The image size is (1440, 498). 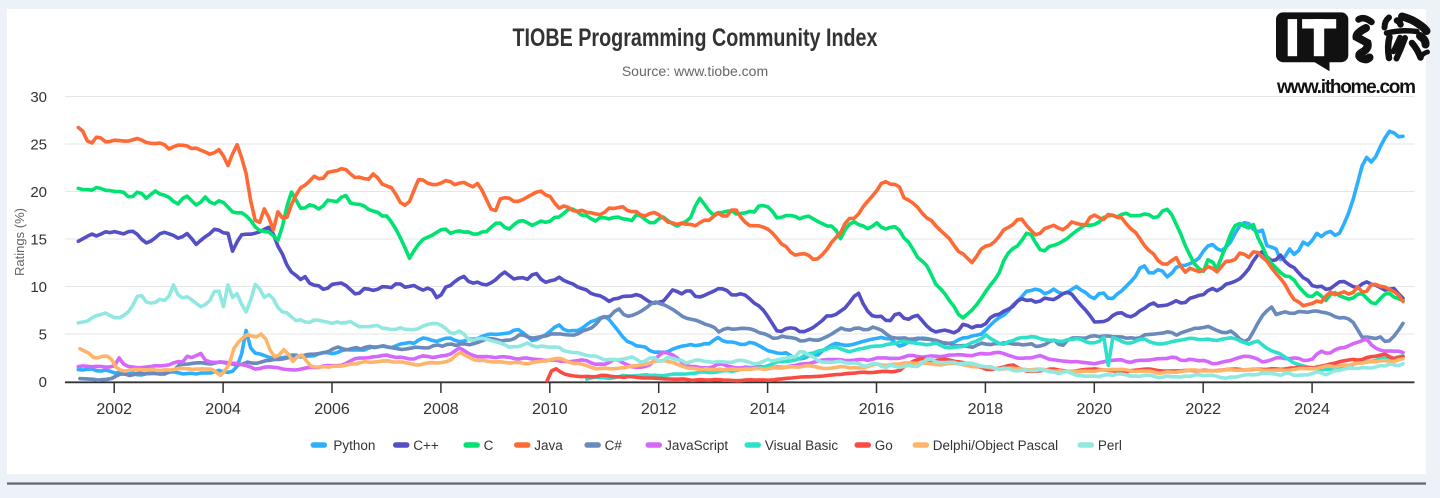 I want to click on svg-text: 2020, so click(x=1095, y=409).